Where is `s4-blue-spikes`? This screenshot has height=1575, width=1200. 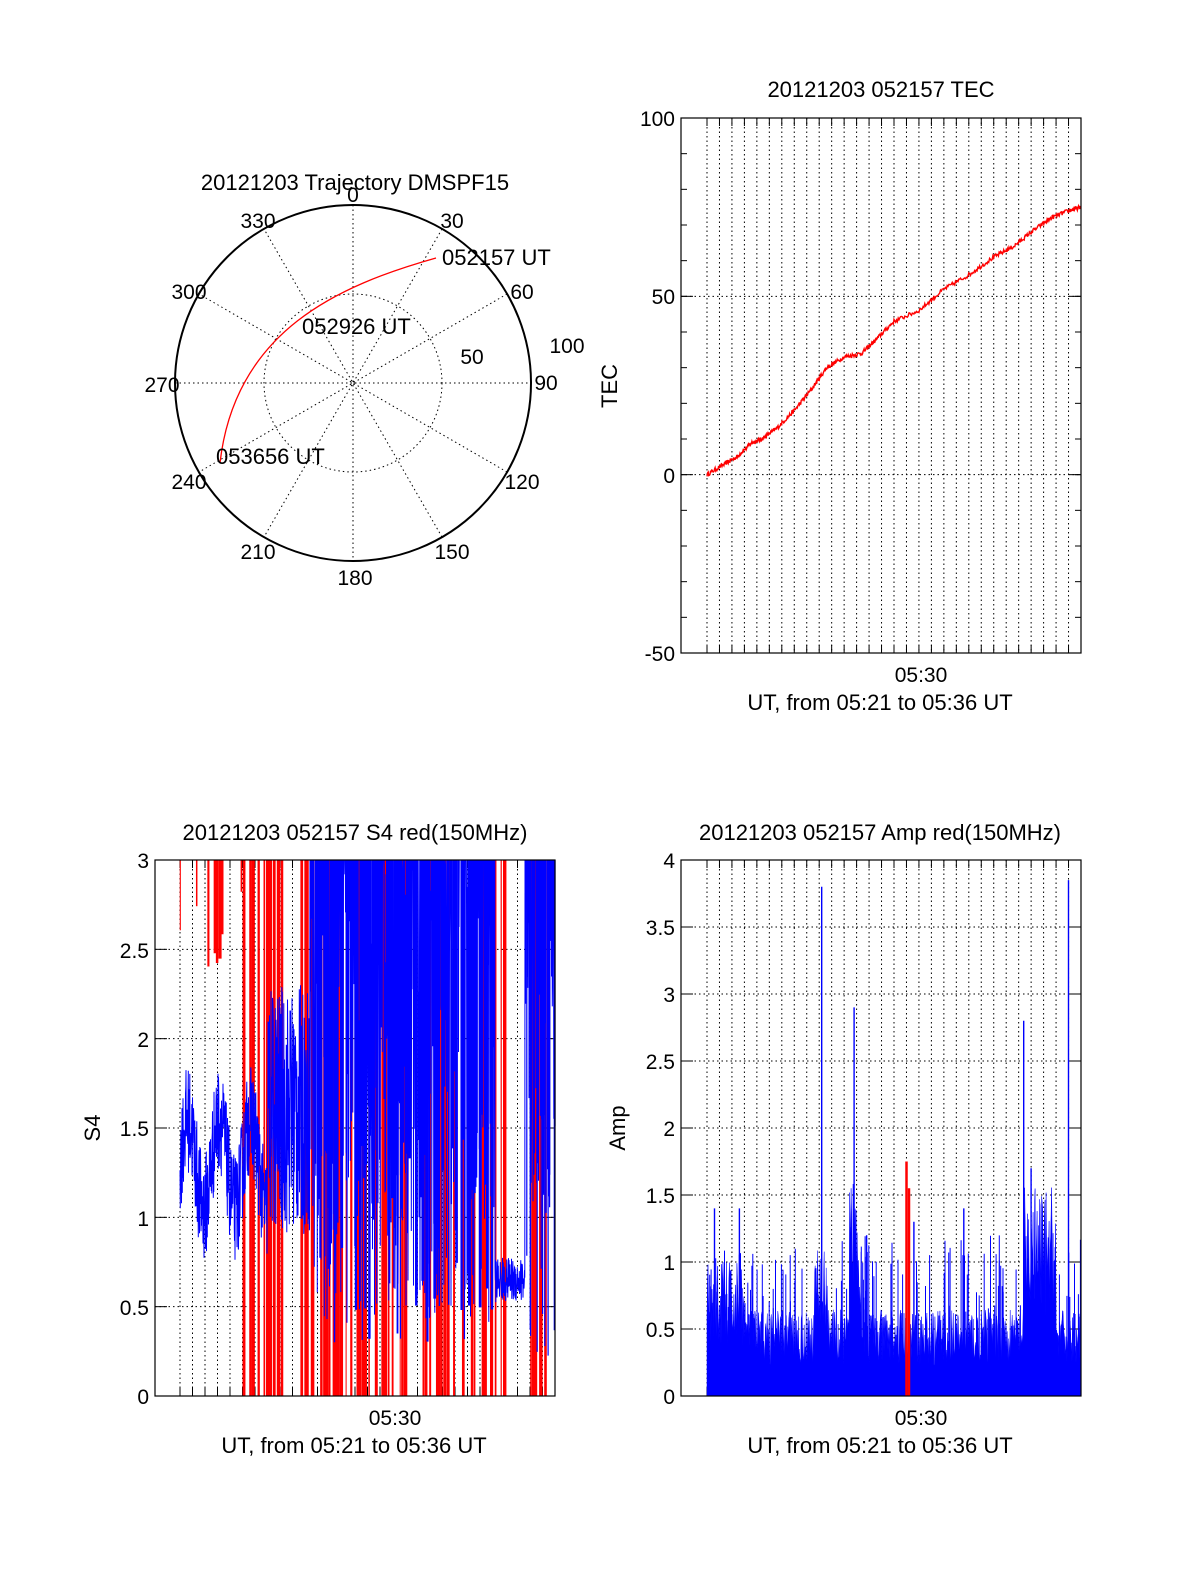
s4-blue-spikes is located at coordinates (435, 1108).